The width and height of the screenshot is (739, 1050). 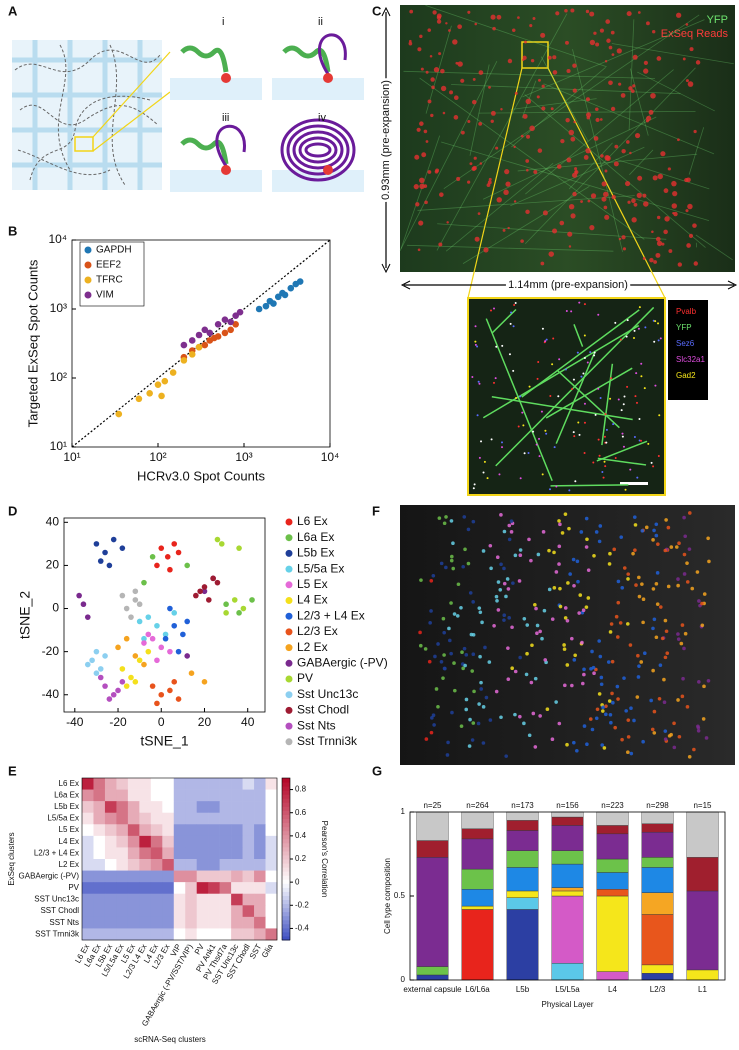 What do you see at coordinates (297, 881) in the screenshot?
I see `colorbar-tick-label: 0` at bounding box center [297, 881].